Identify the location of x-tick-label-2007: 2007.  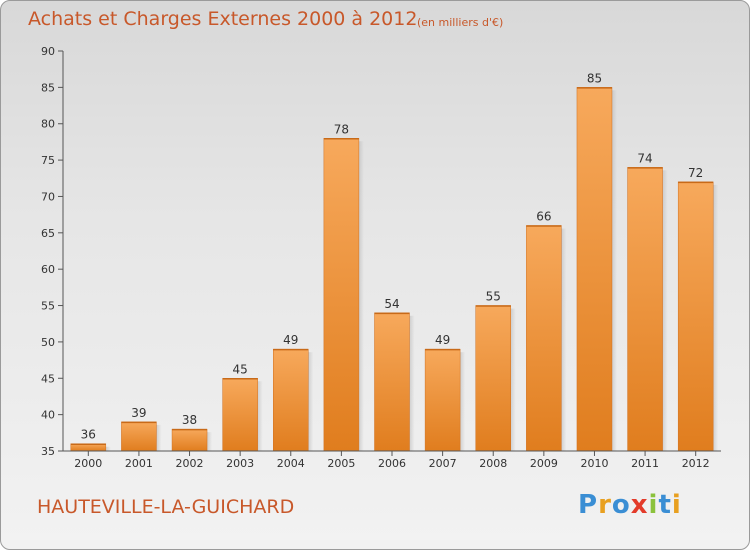
(443, 463).